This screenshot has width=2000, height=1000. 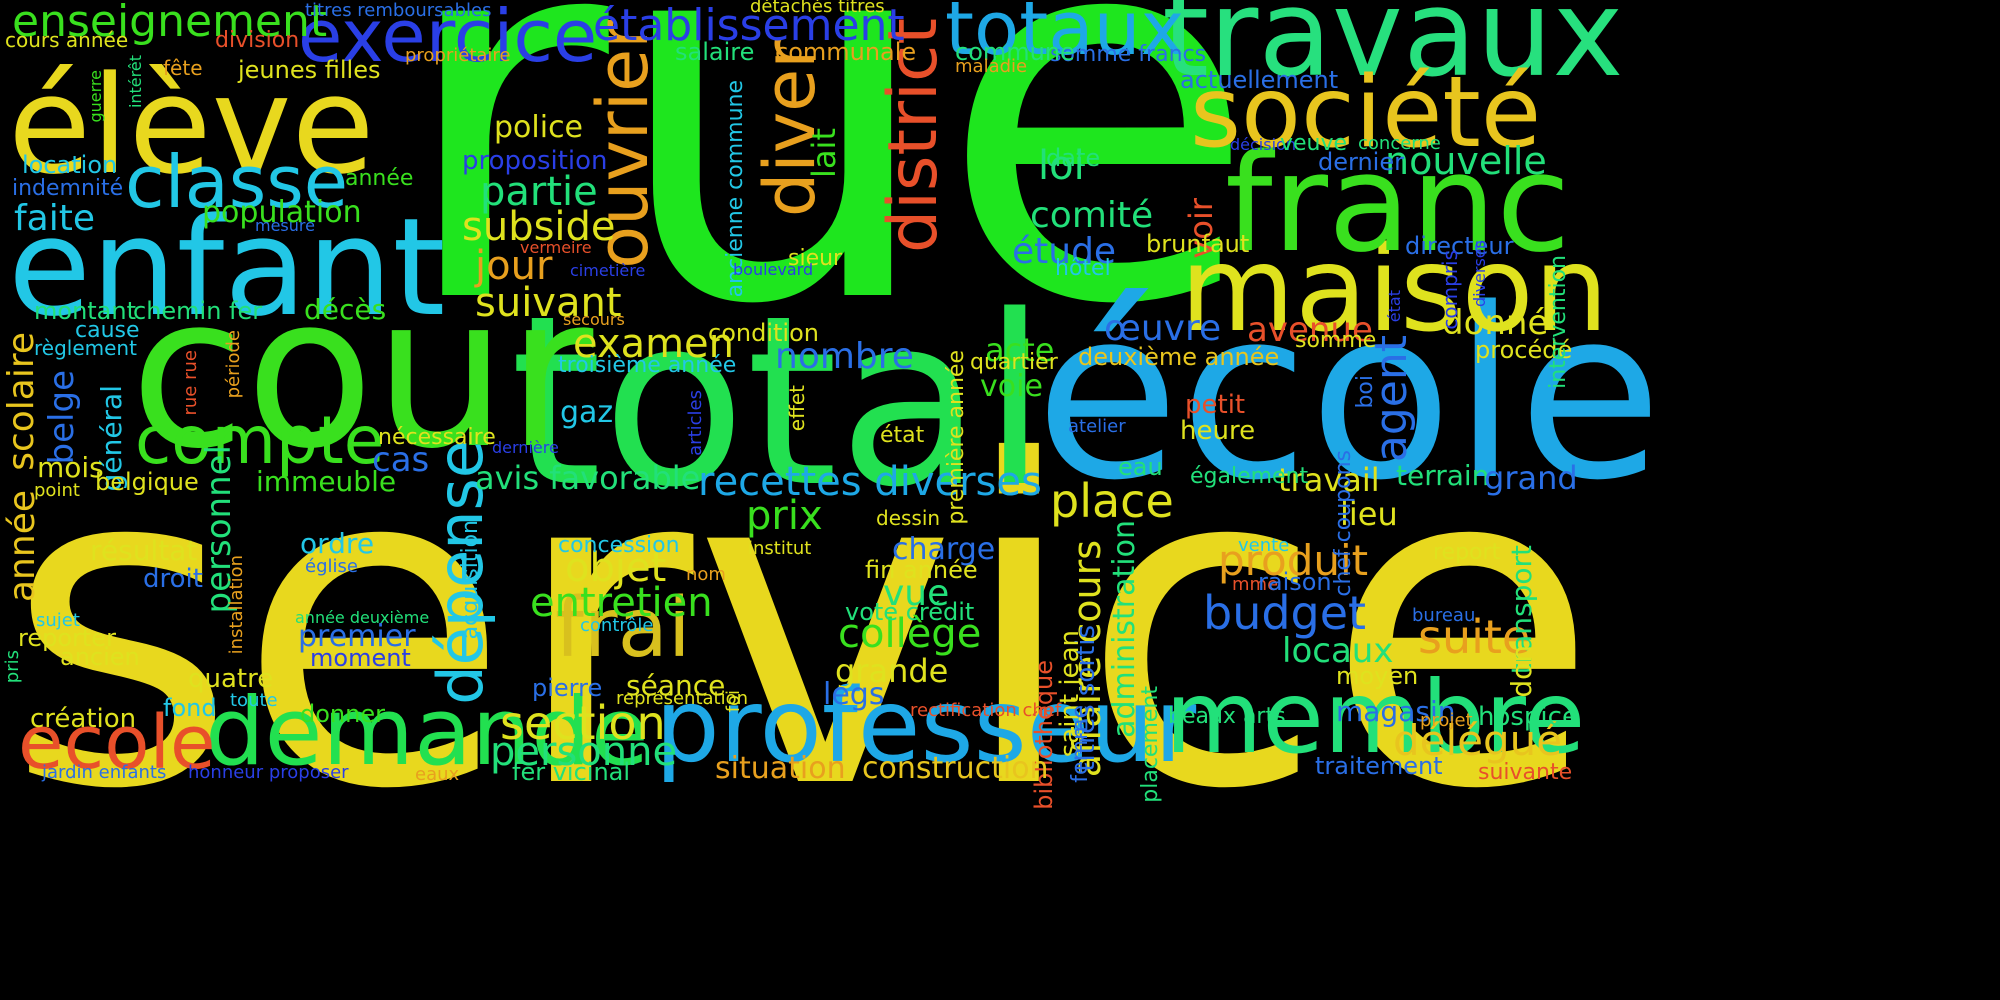 What do you see at coordinates (921, 570) in the screenshot?
I see `word-fin-annee: fin année` at bounding box center [921, 570].